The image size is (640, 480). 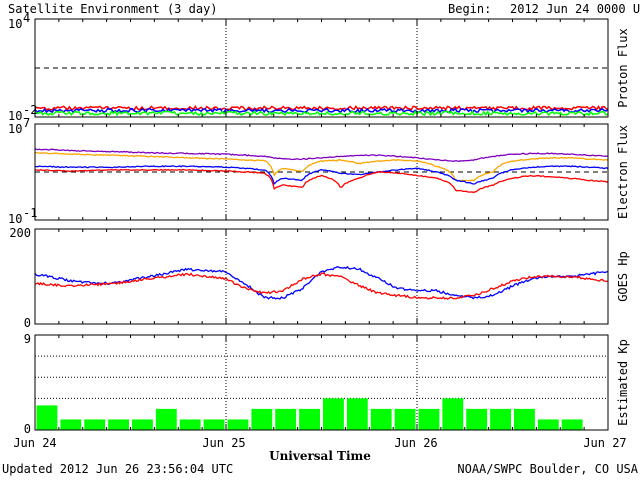 I want to click on y-tick-exponent: 4, so click(x=26, y=18).